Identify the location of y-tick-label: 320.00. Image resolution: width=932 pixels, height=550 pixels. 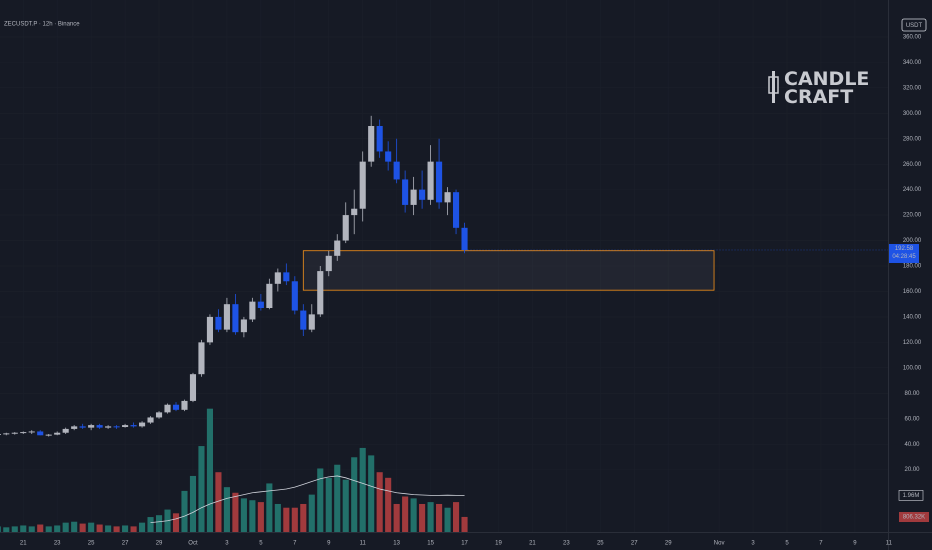
(912, 88).